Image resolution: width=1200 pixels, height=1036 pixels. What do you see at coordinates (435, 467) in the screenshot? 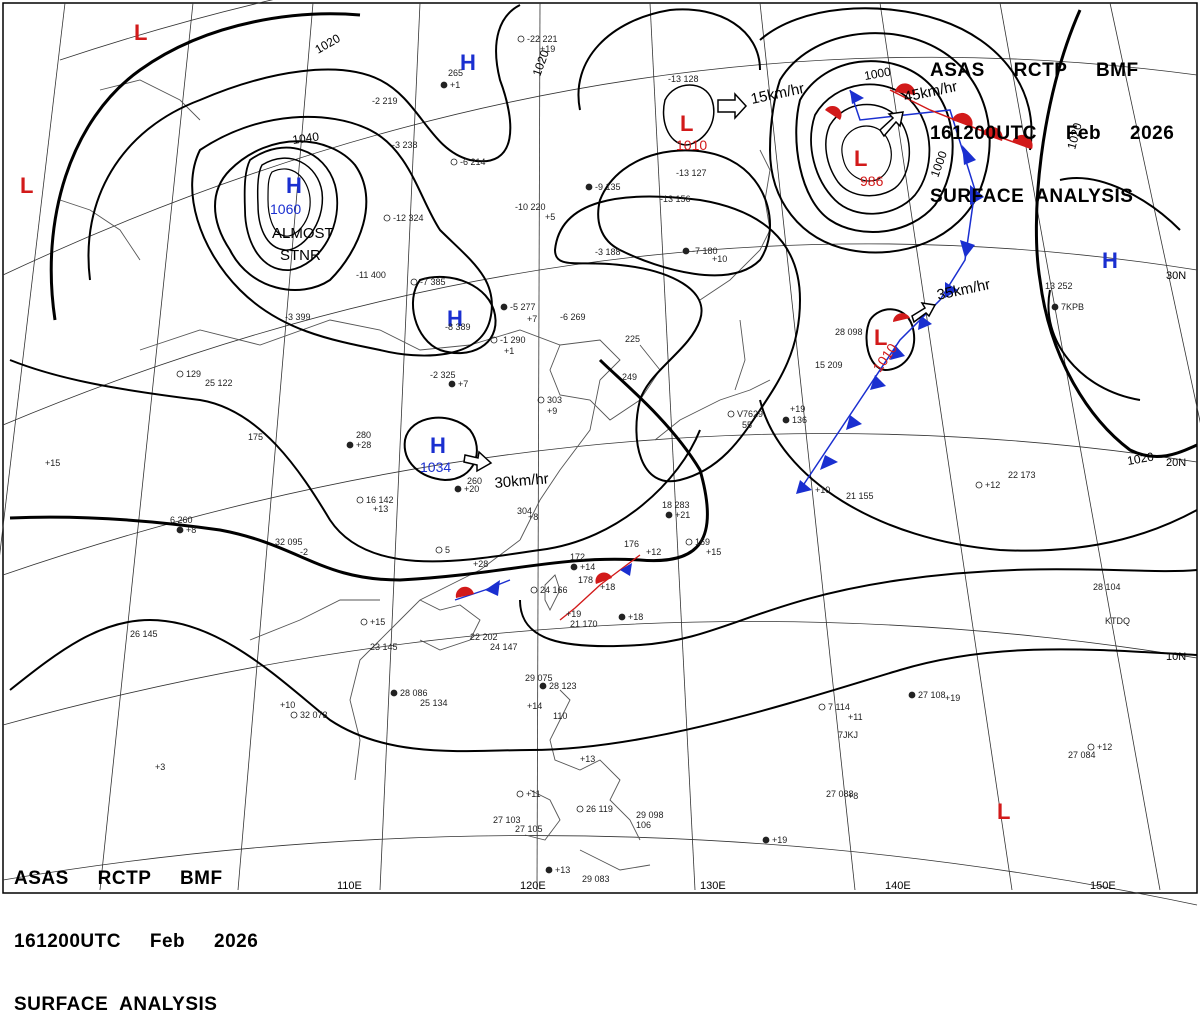
I see `high-pressure-value: 1034` at bounding box center [435, 467].